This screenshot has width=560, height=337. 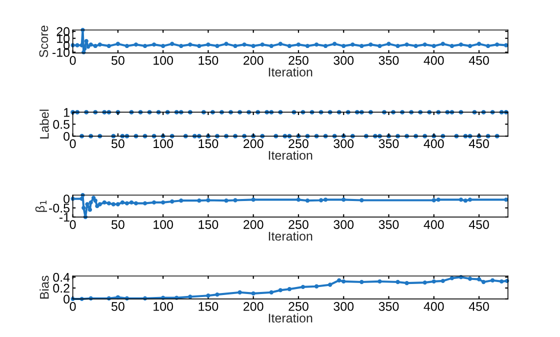 I want to click on y-tick-label: -0.5, so click(x=59, y=208).